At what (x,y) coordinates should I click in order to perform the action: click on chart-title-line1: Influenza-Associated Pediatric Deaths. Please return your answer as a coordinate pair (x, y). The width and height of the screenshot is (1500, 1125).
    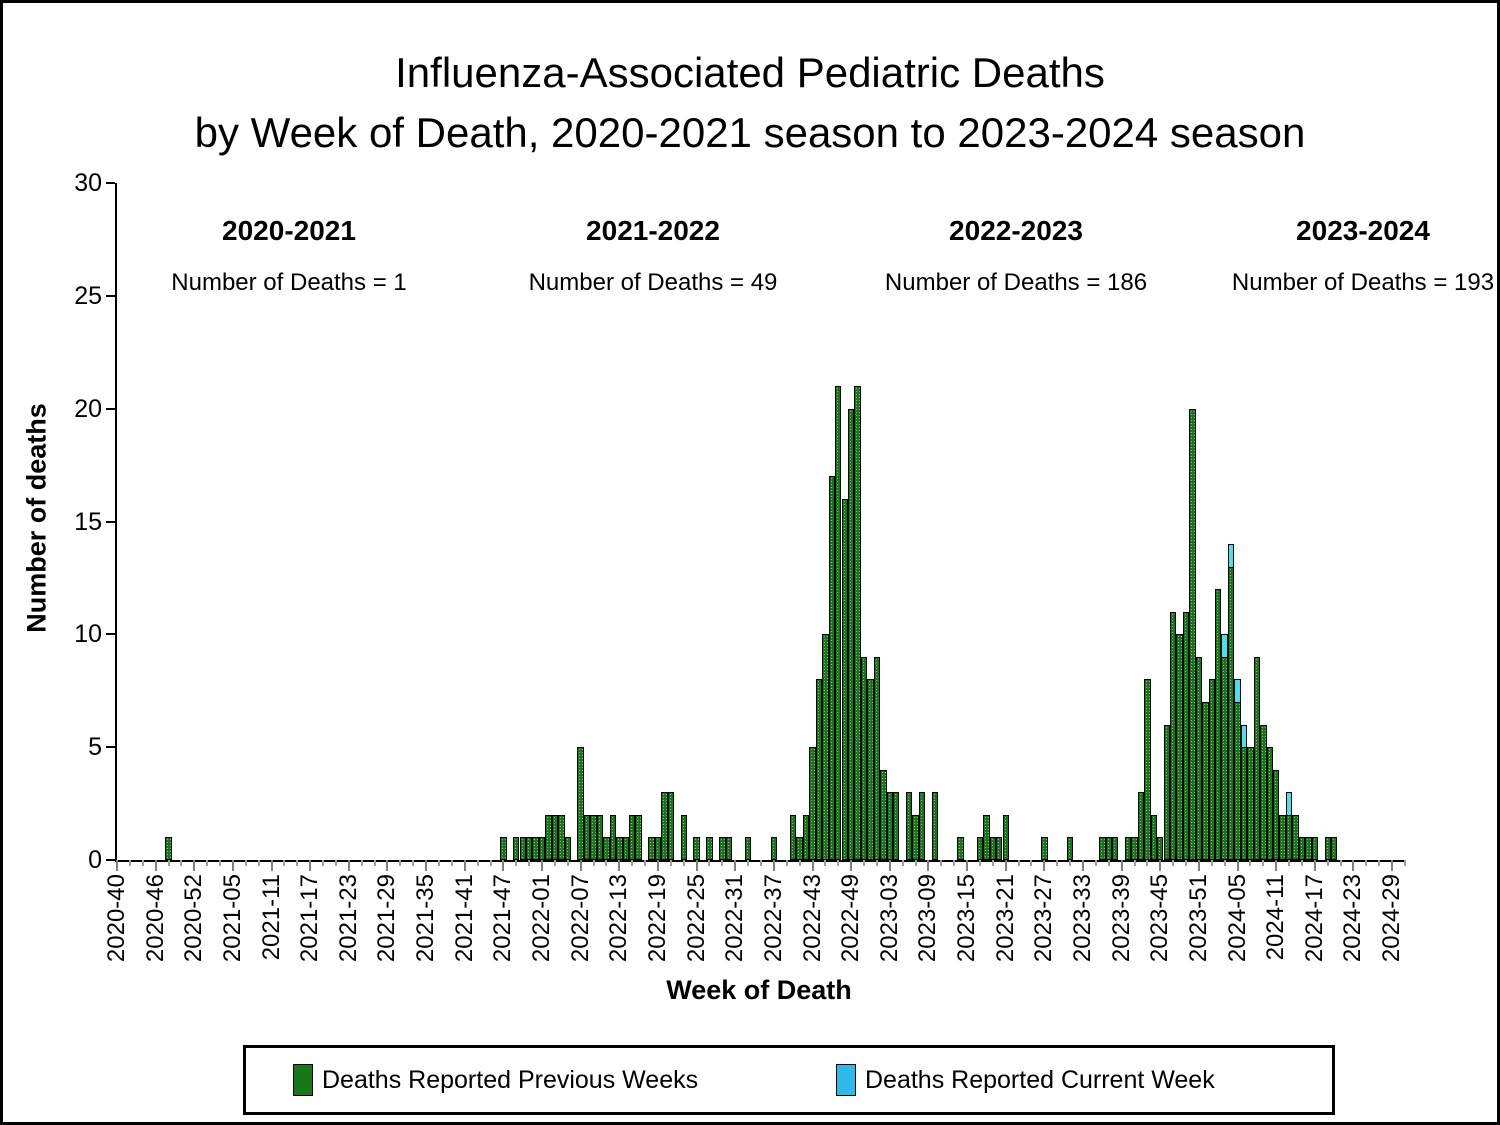
    Looking at the image, I should click on (750, 72).